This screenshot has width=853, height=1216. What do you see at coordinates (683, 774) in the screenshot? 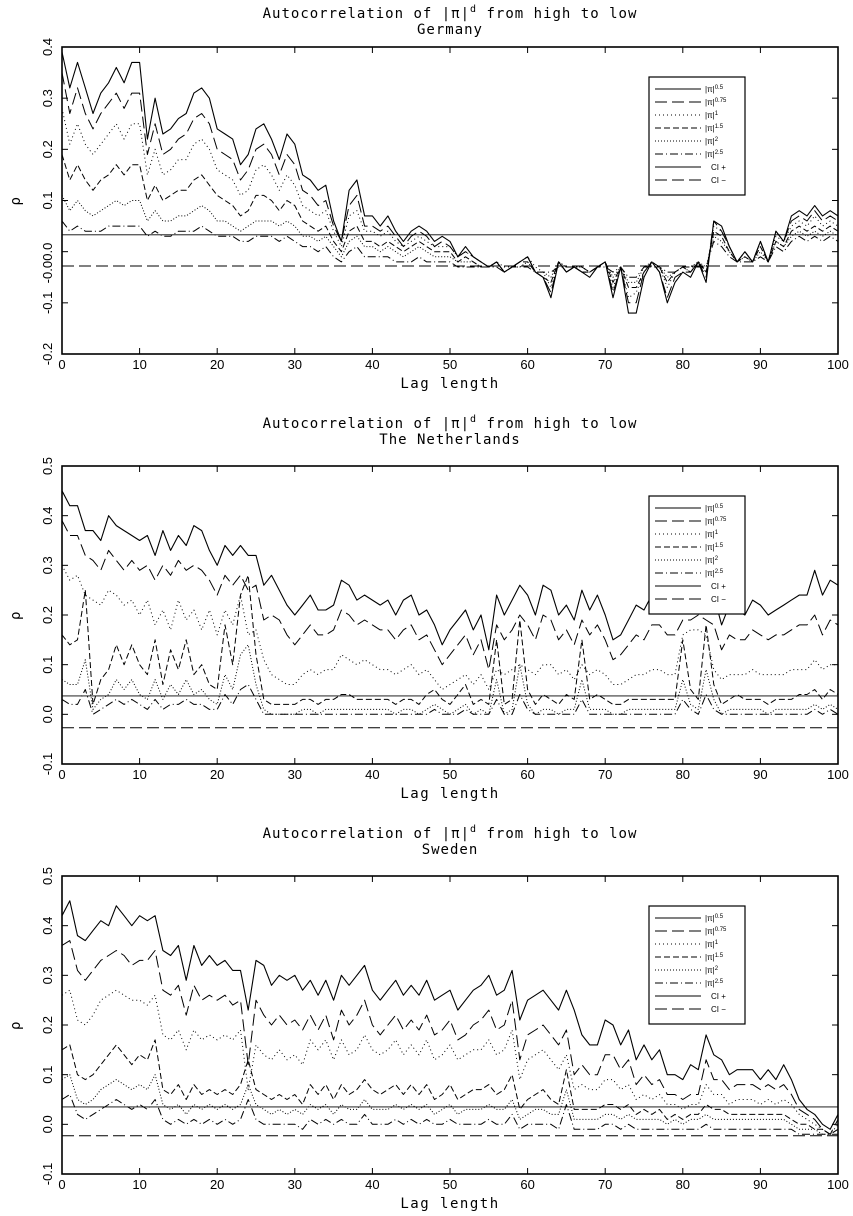
I see `x-tick-label: 80` at bounding box center [683, 774].